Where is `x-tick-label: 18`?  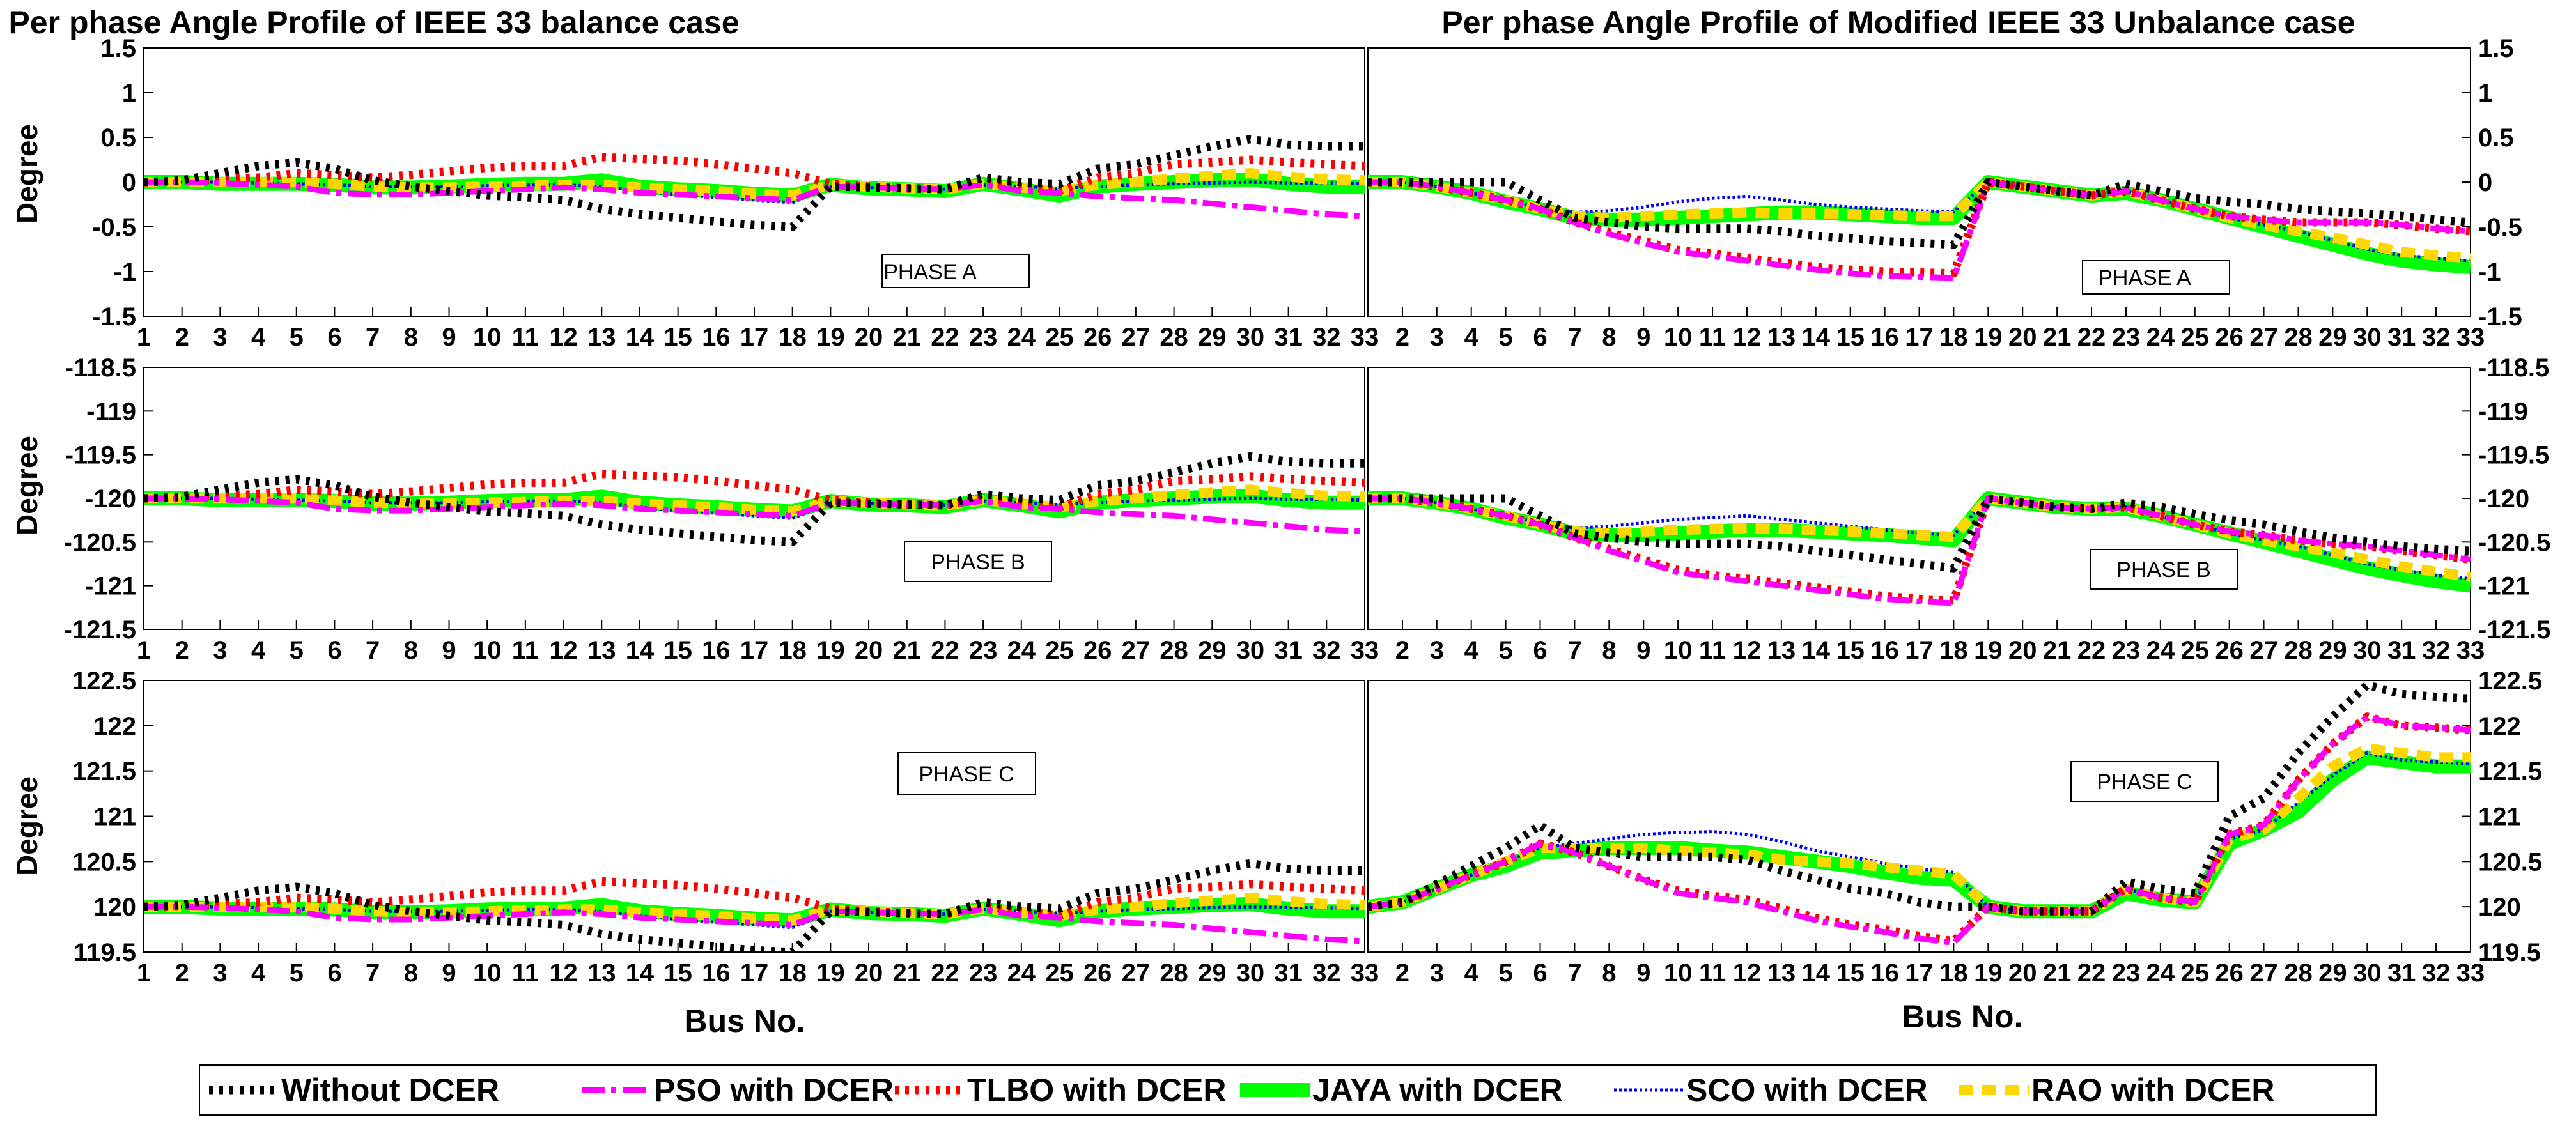 x-tick-label: 18 is located at coordinates (1953, 650).